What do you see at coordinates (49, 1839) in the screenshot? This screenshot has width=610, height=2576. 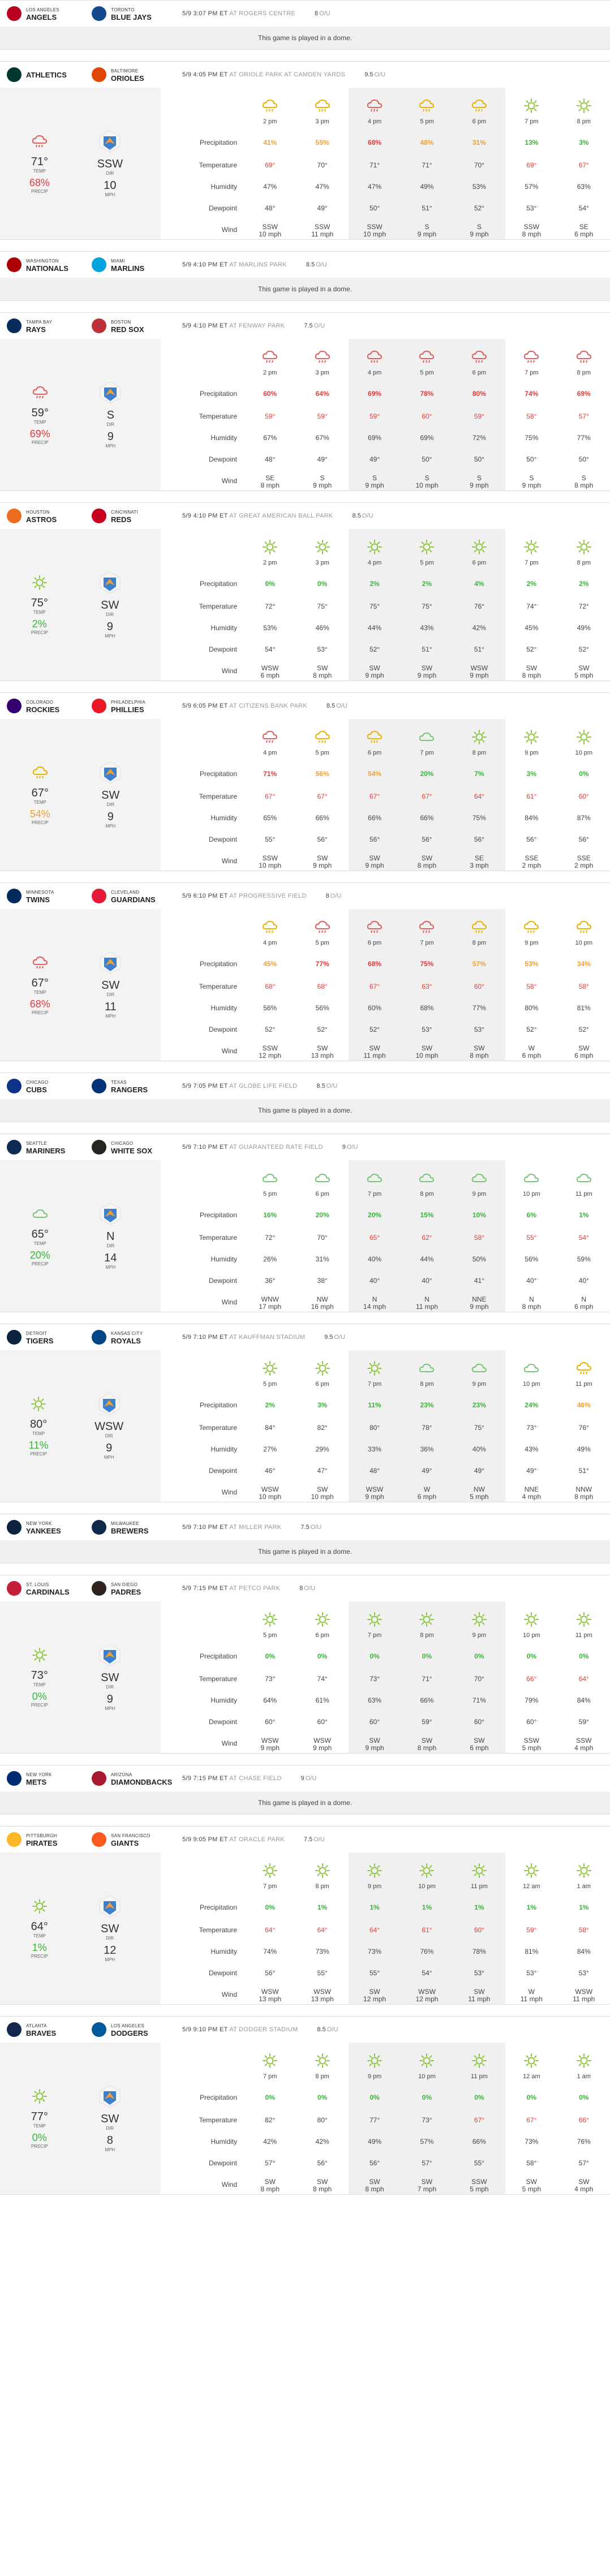 I see `away-team: PITTSBURGH PIRATES` at bounding box center [49, 1839].